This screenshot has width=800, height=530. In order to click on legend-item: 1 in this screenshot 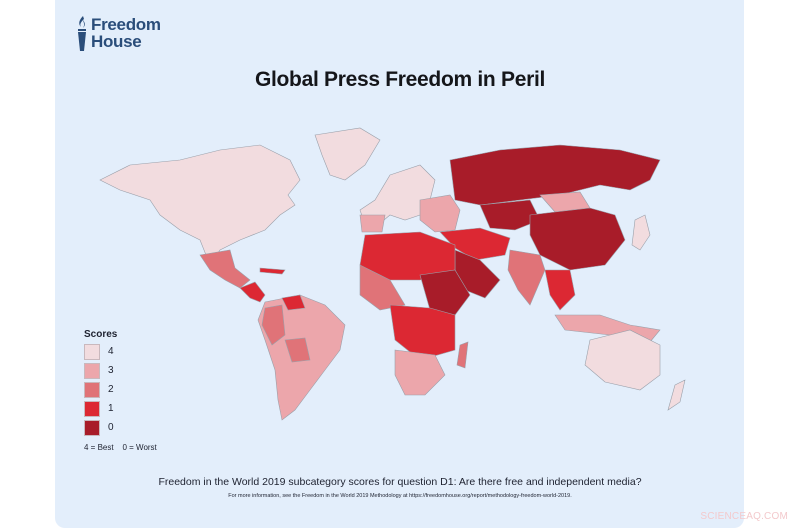, I will do `click(120, 408)`.